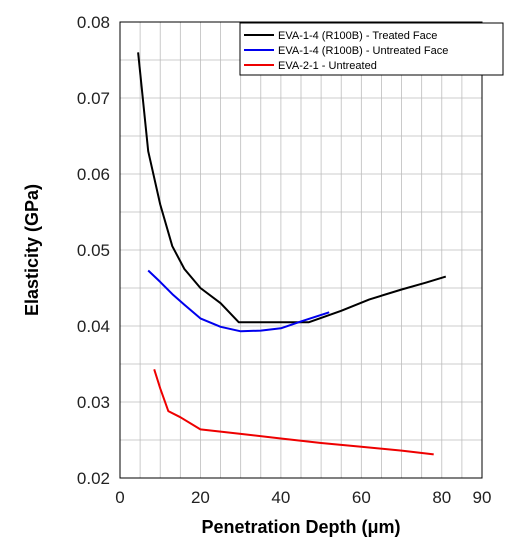  What do you see at coordinates (363, 51) in the screenshot?
I see `legend-label-2: EVA-1-4 (R100B) - Untreated Face` at bounding box center [363, 51].